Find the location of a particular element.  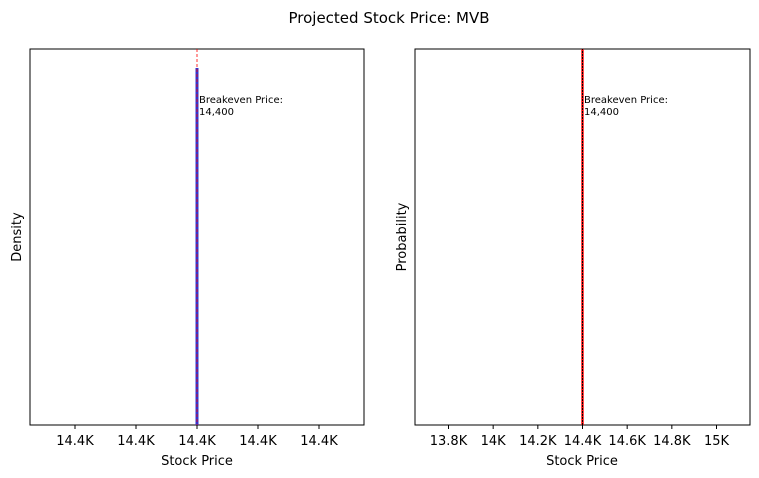

right-y-axis-label: Probability is located at coordinates (402, 236).